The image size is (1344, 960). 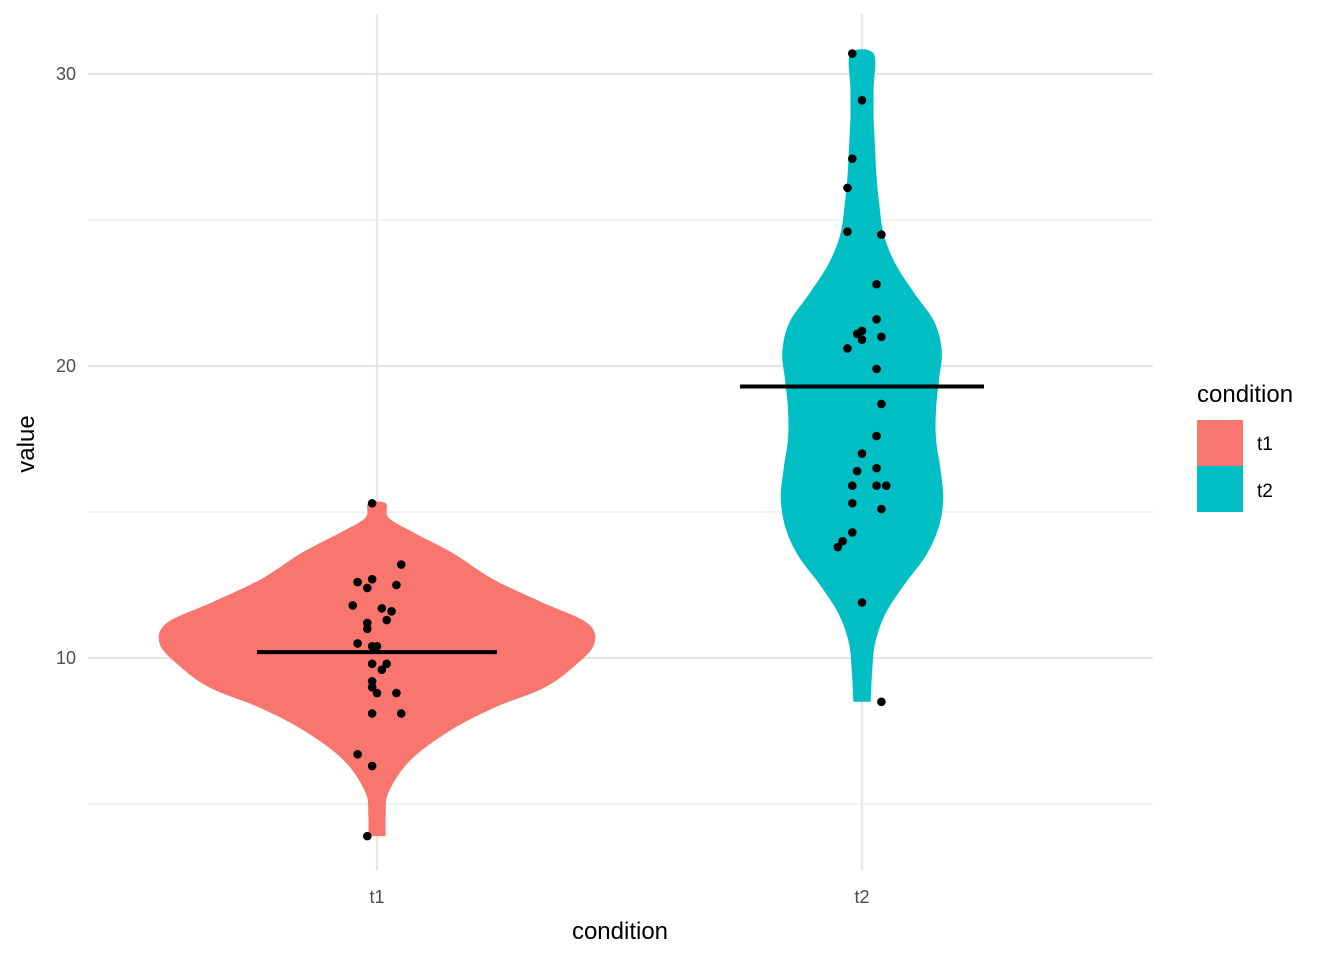 What do you see at coordinates (619, 897) in the screenshot?
I see `x-axis-tick-labels: t1 t2` at bounding box center [619, 897].